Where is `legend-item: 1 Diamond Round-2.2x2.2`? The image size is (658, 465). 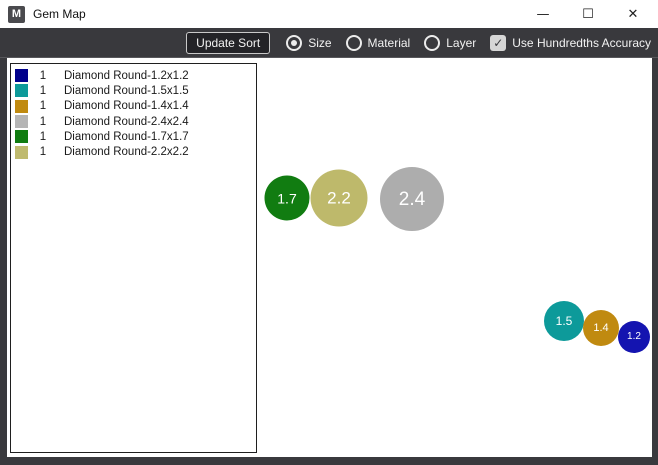 legend-item: 1 Diamond Round-2.2x2.2 is located at coordinates (133, 151).